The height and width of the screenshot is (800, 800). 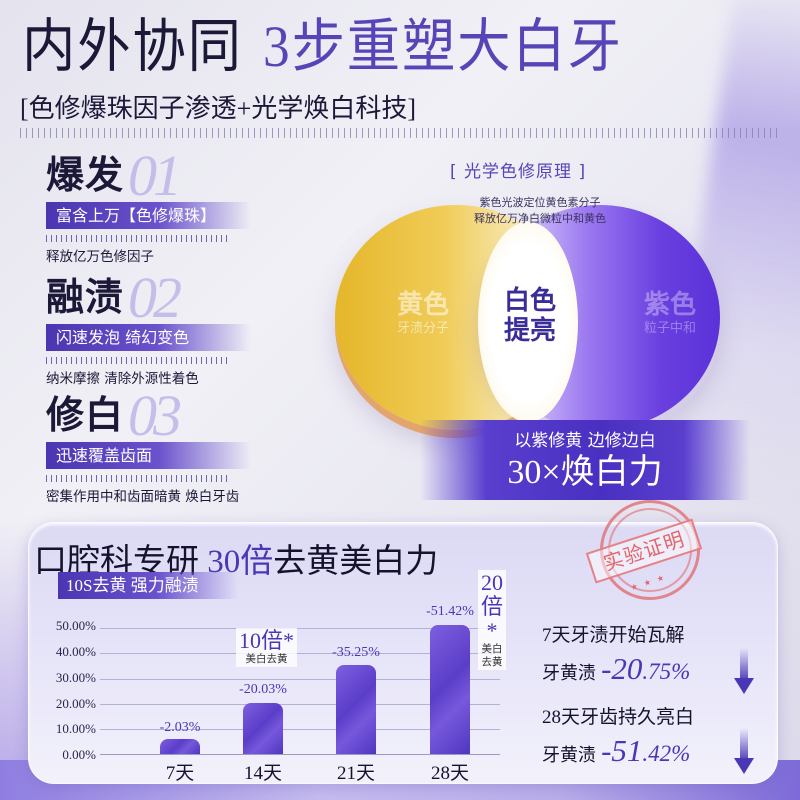 I want to click on page-subtitle: [色修爆珠因子渗透+光学焕白科技], so click(x=218, y=108).